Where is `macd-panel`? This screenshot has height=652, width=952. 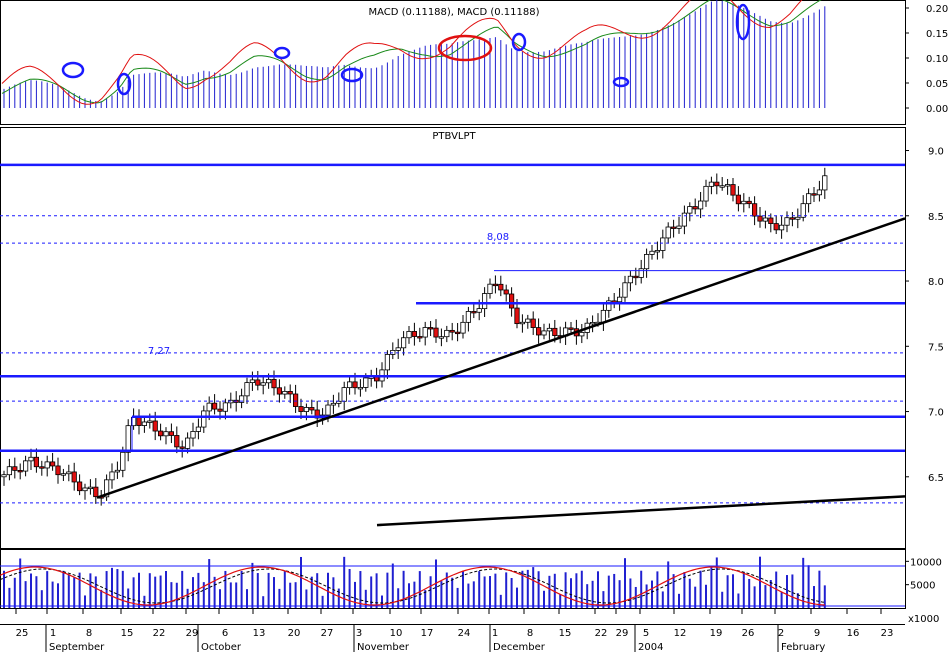 macd-panel is located at coordinates (413, 54).